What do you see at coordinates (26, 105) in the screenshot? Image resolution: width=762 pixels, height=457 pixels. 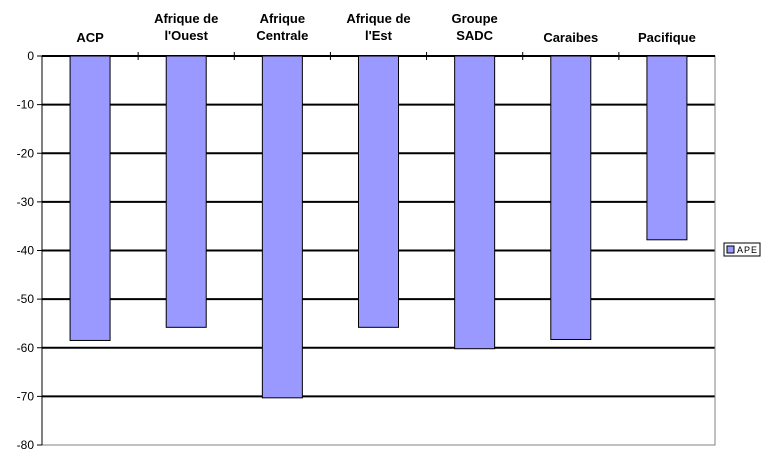 I see `y-tick-label: -10` at bounding box center [26, 105].